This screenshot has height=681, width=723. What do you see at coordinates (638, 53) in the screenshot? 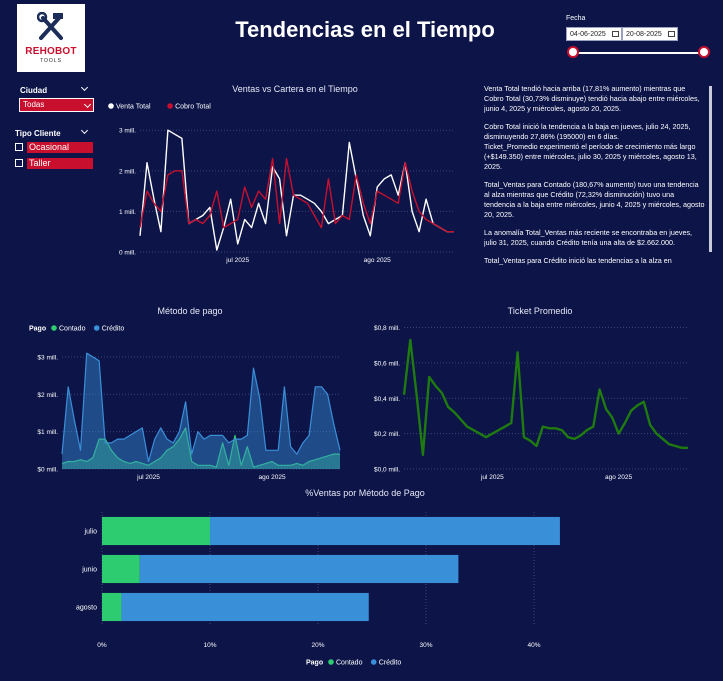
I see `date-range-slider` at bounding box center [638, 53].